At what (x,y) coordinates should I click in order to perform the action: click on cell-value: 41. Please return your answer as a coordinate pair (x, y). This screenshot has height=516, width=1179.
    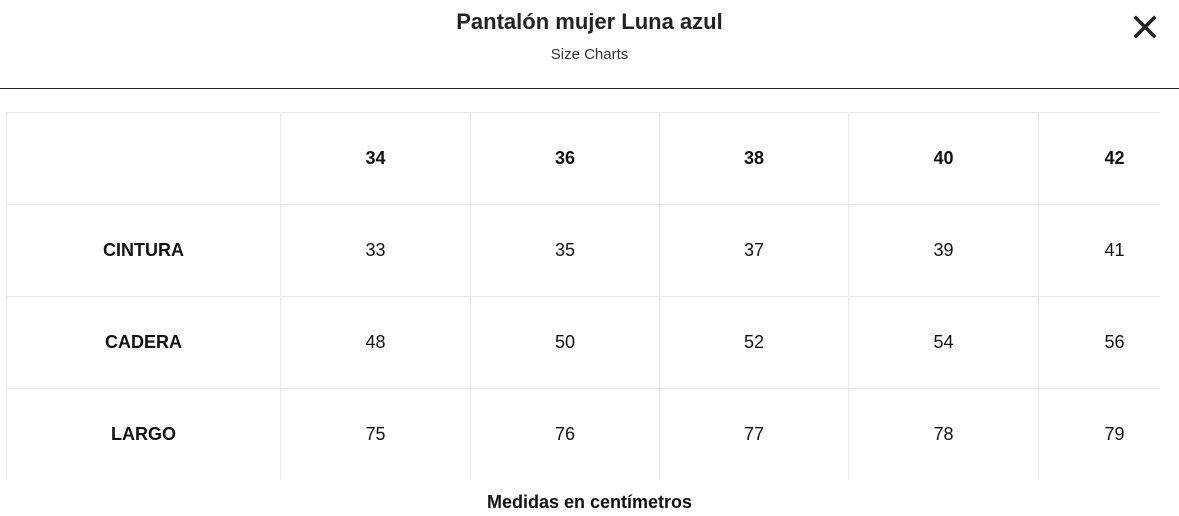
    Looking at the image, I should click on (1099, 250).